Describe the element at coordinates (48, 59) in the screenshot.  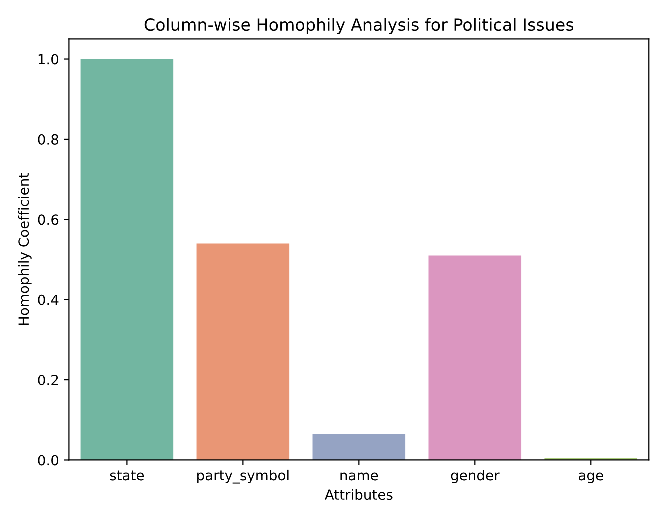
I see `y-tick-label: 1.0` at that location.